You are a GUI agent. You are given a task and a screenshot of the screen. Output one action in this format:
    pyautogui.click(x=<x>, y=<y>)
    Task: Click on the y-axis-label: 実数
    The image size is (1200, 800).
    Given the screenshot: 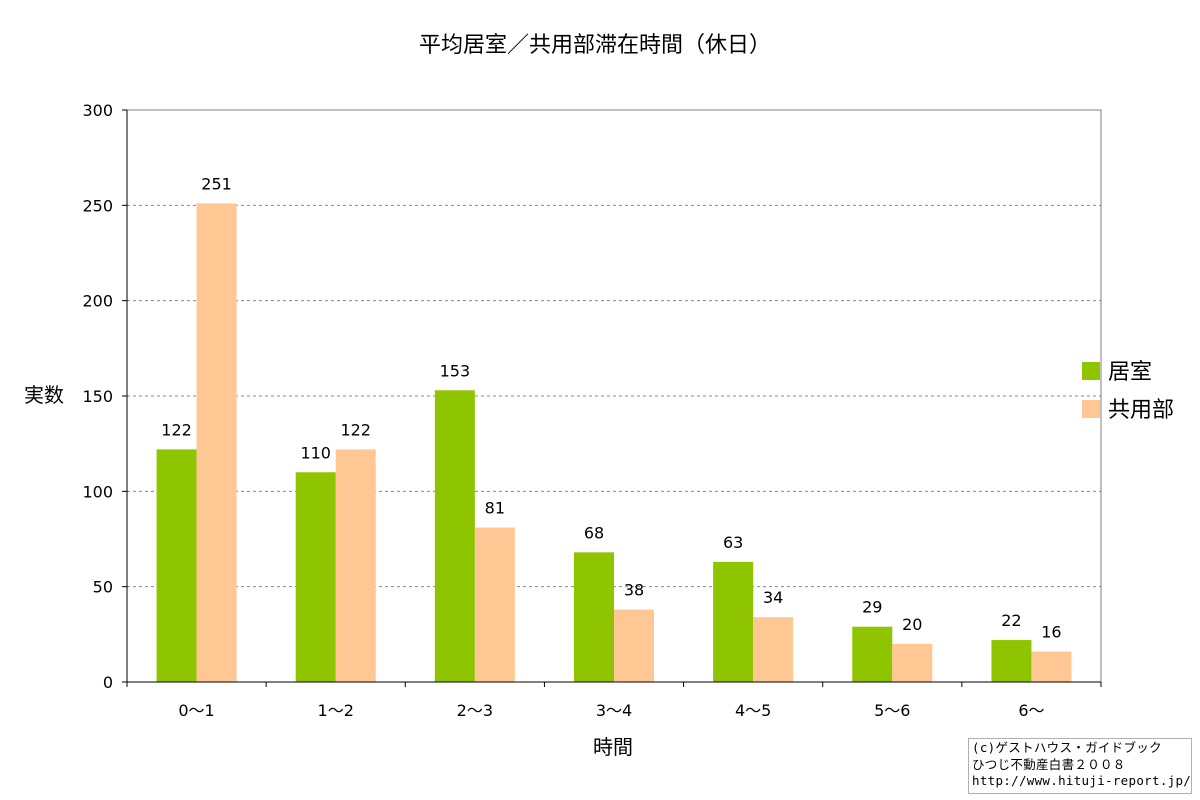 What is the action you would take?
    pyautogui.click(x=44, y=395)
    